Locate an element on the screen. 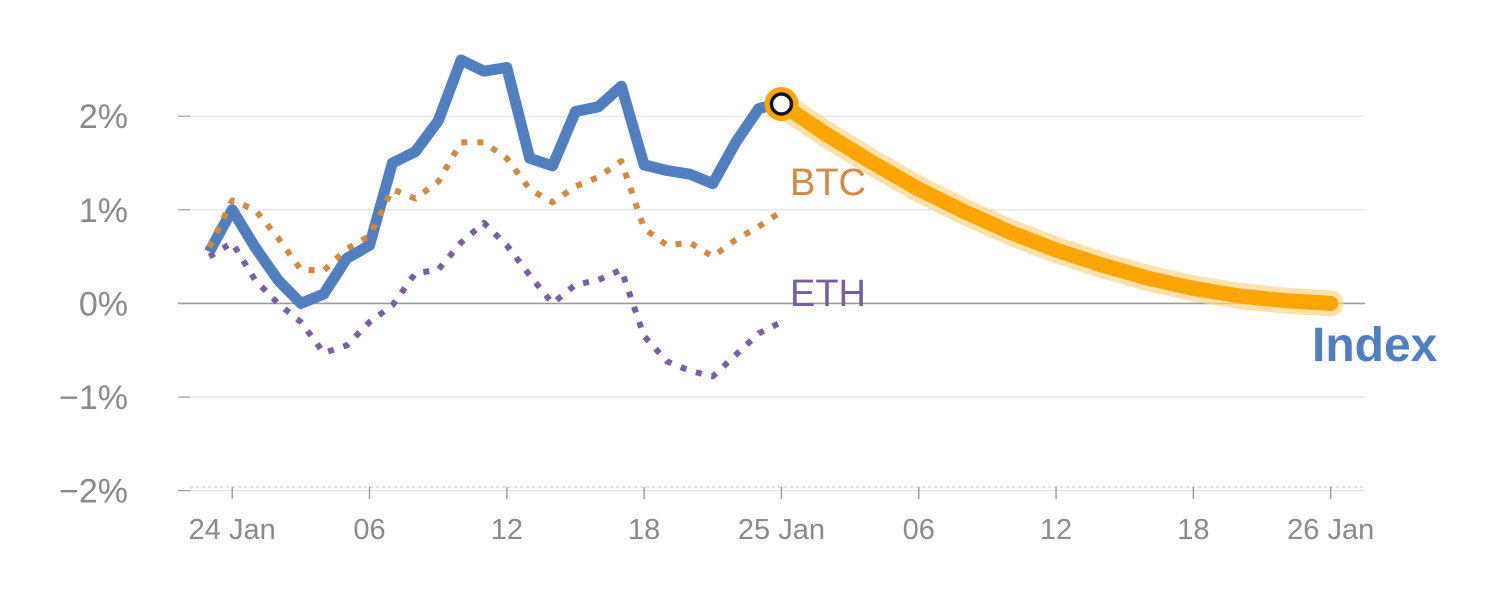 The height and width of the screenshot is (600, 1500). x-tick-label: 26 Jan is located at coordinates (1330, 530).